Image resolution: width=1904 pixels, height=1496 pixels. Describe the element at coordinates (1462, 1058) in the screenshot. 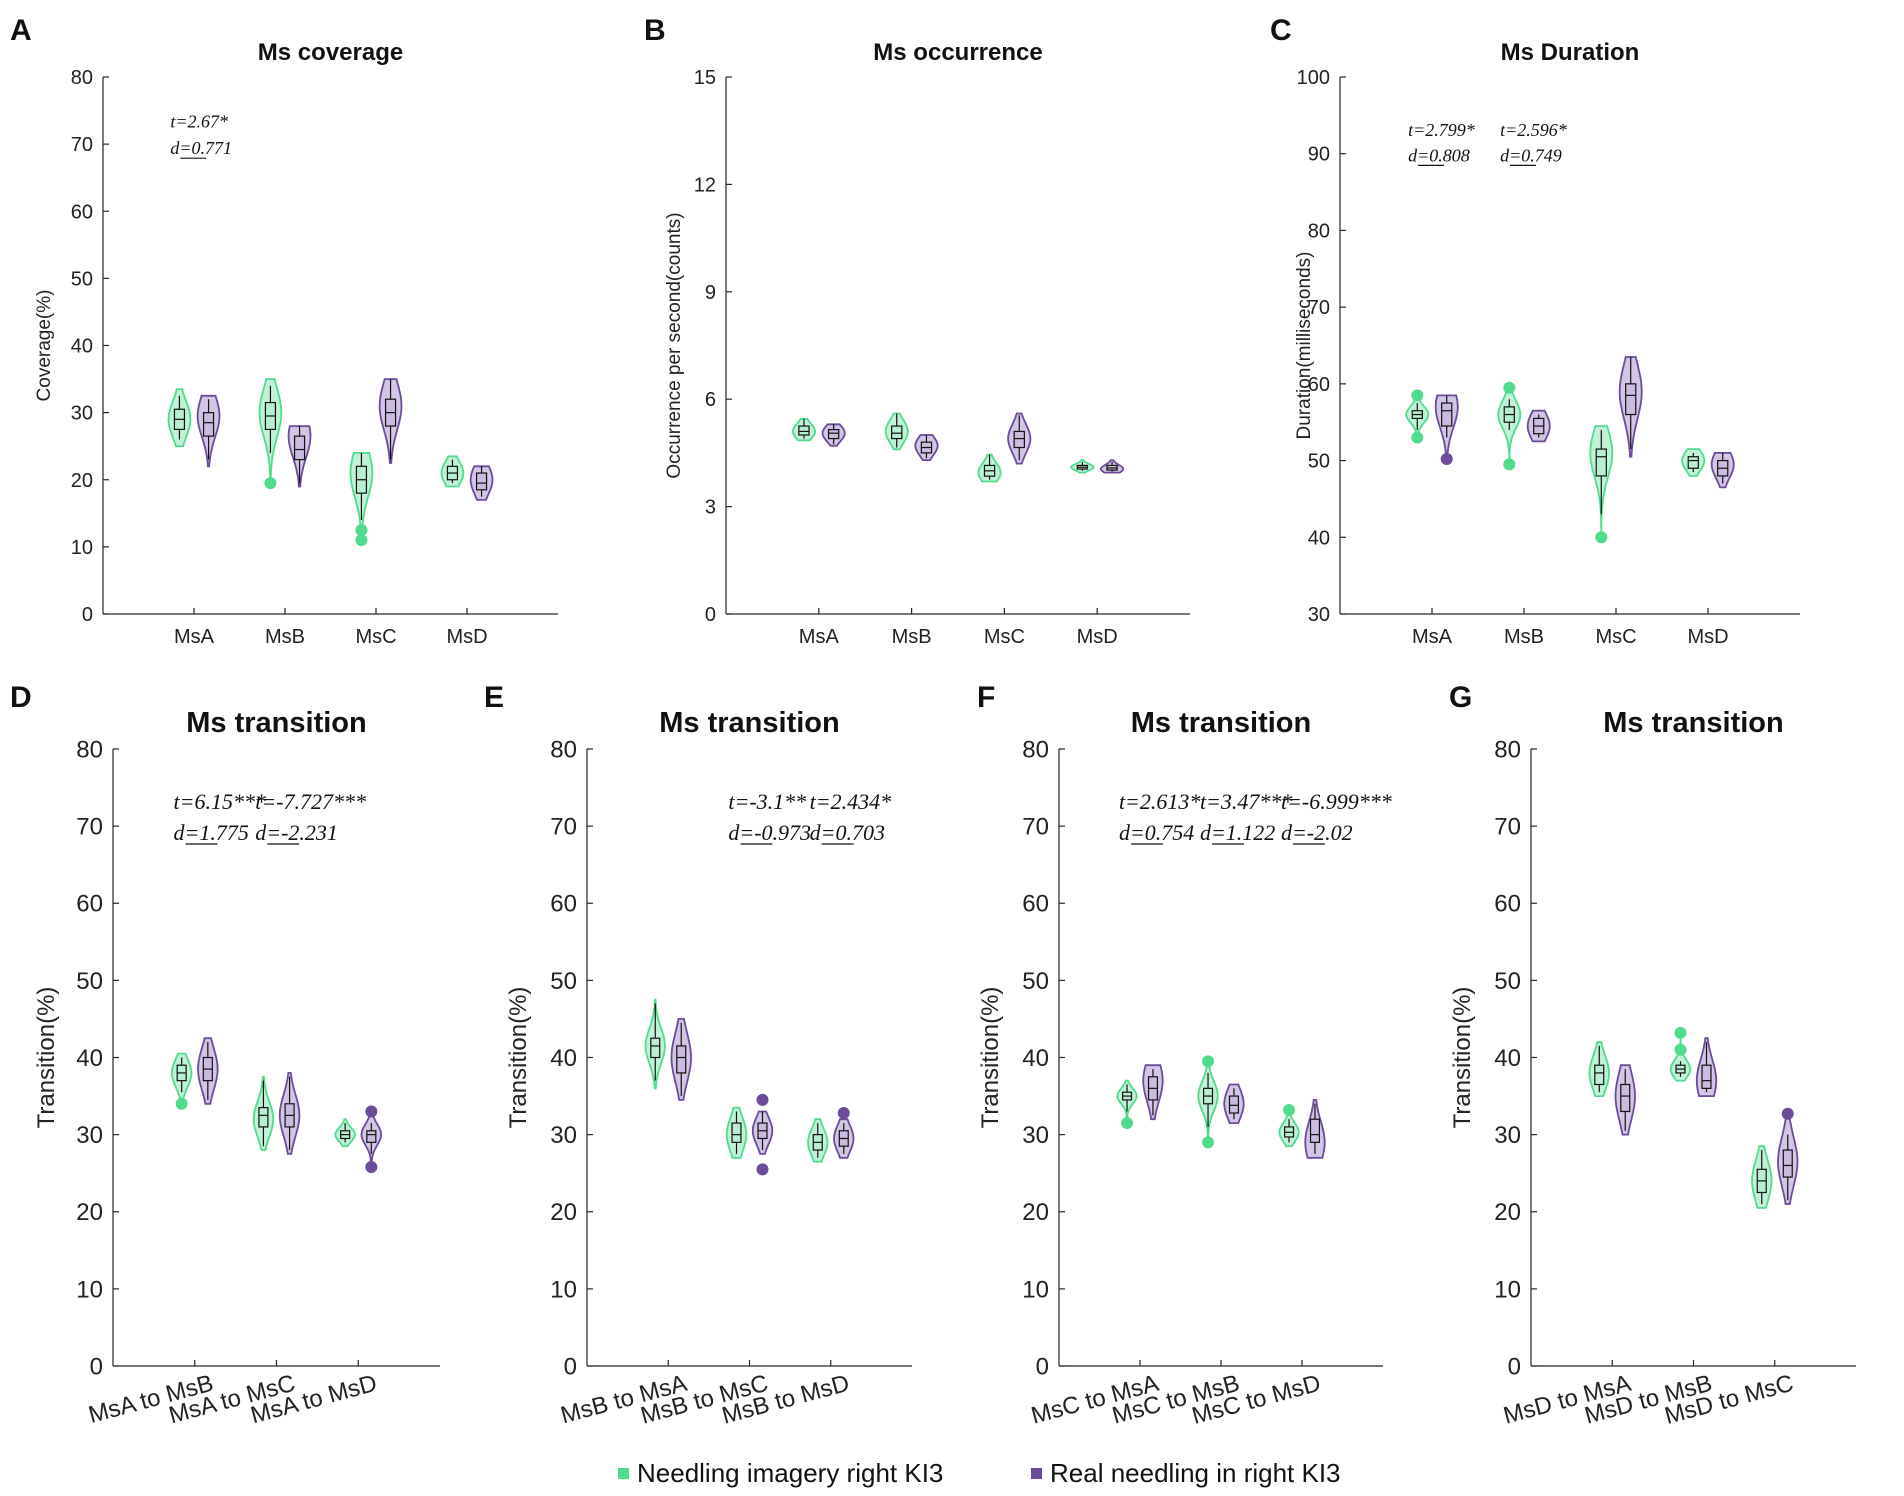

I see `y-axis-label: Transition(%)` at that location.